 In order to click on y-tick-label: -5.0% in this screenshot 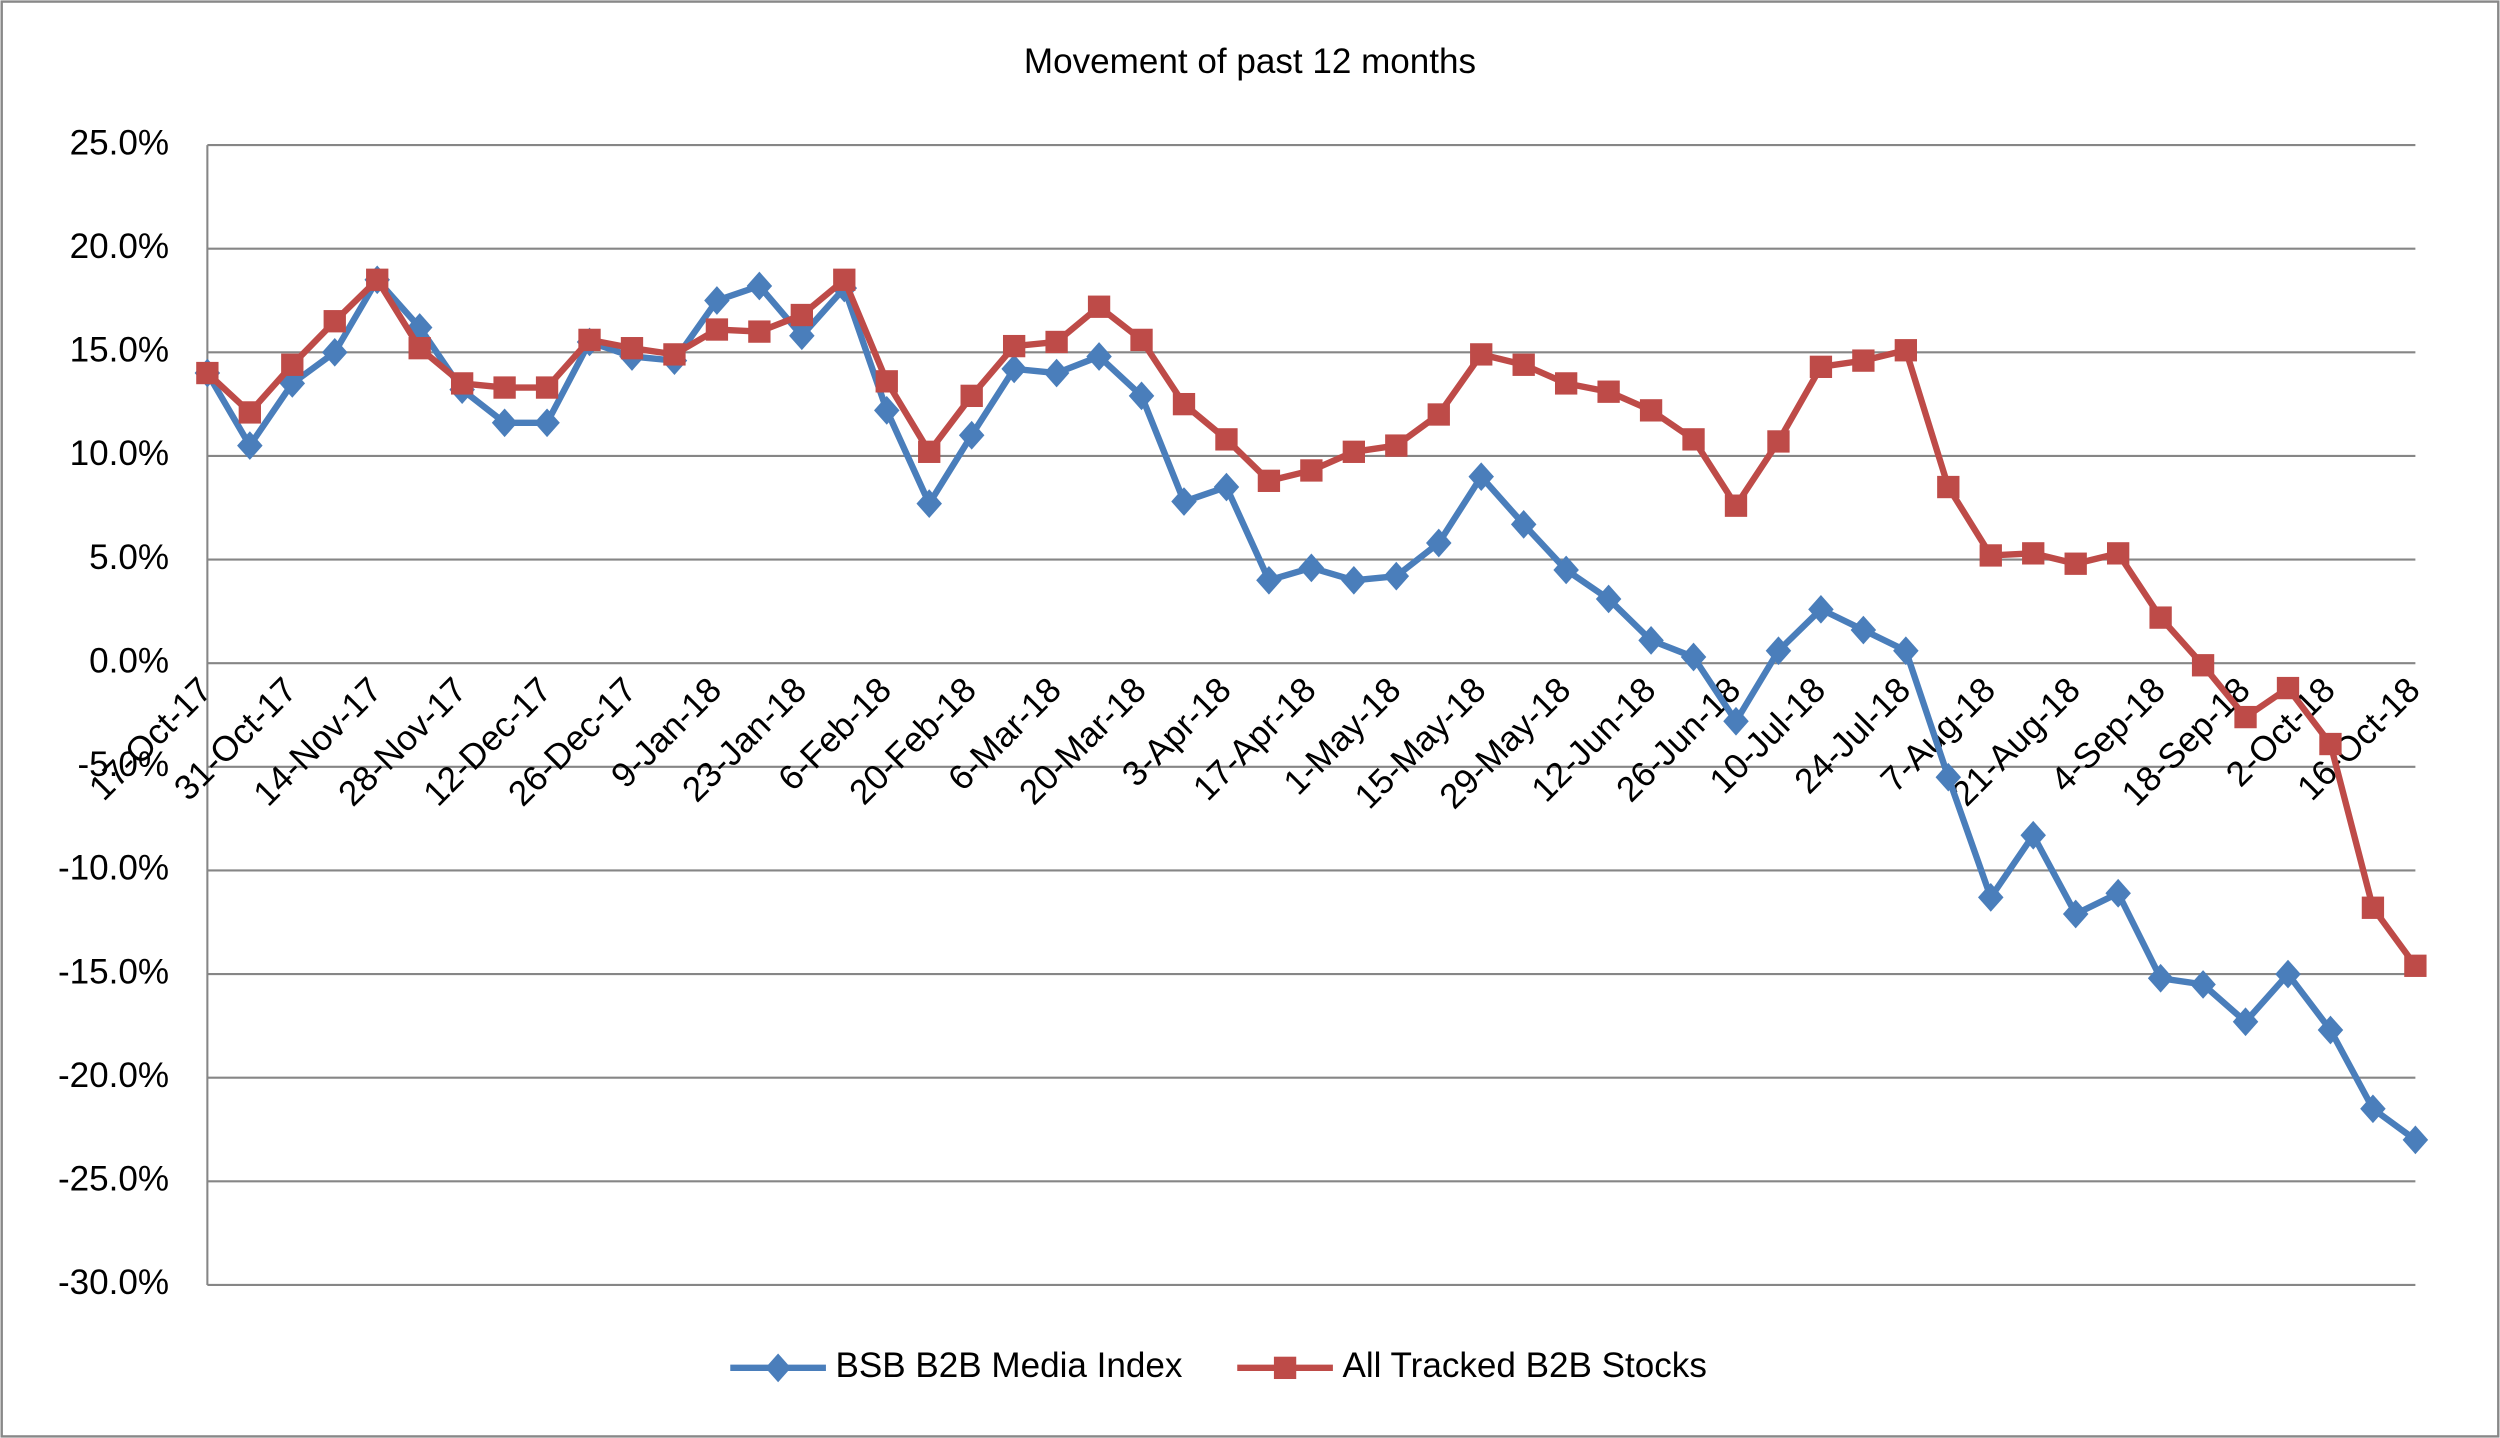, I will do `click(123, 764)`.